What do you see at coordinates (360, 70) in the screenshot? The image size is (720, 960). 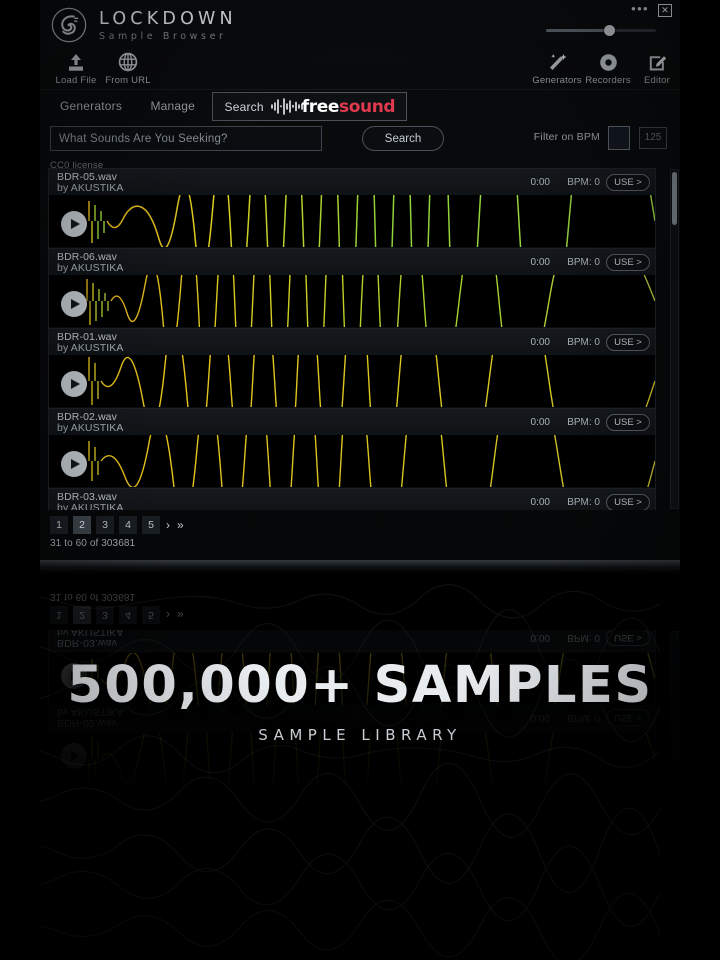 I see `top-toolbar: Load File From URL Generators` at bounding box center [360, 70].